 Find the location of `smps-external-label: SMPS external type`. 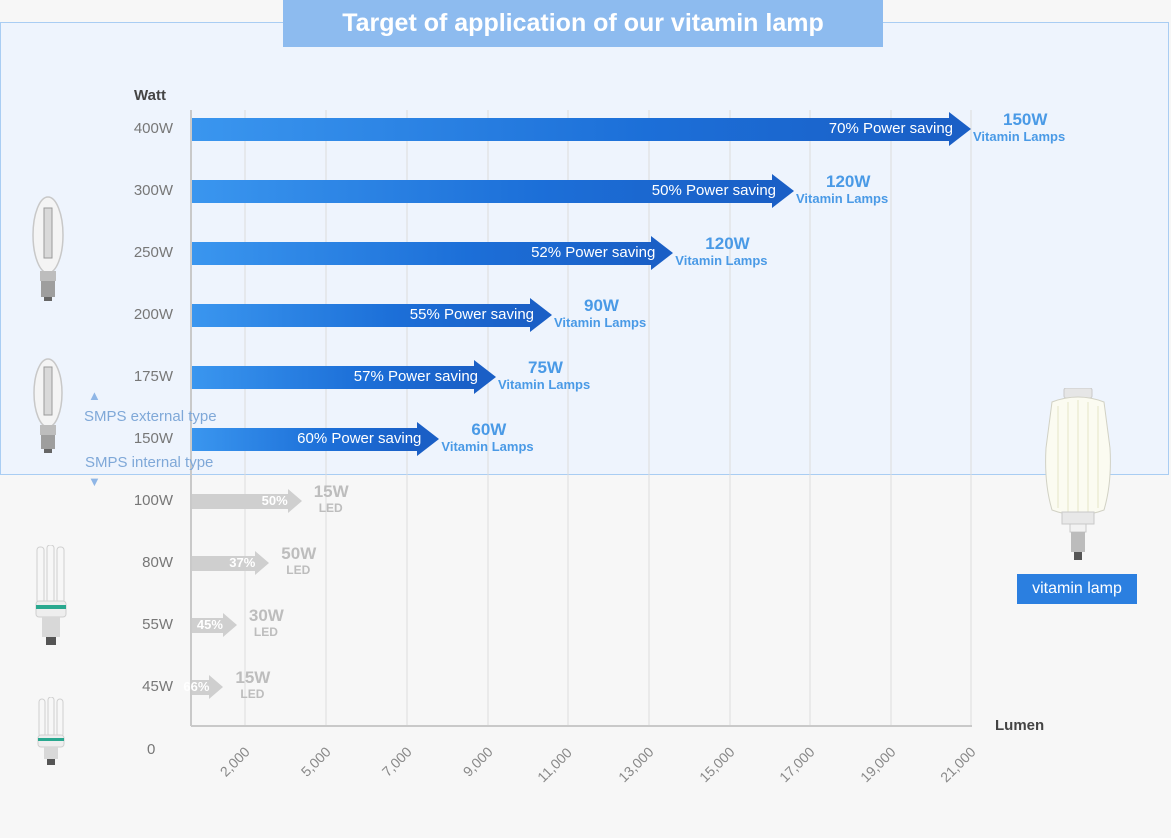

smps-external-label: SMPS external type is located at coordinates (150, 416).